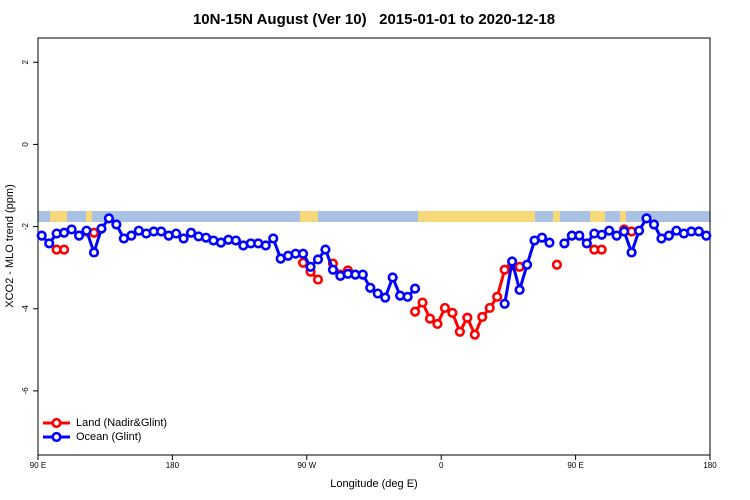 Image resolution: width=750 pixels, height=500 pixels. I want to click on x-tick-label: 0, so click(441, 465).